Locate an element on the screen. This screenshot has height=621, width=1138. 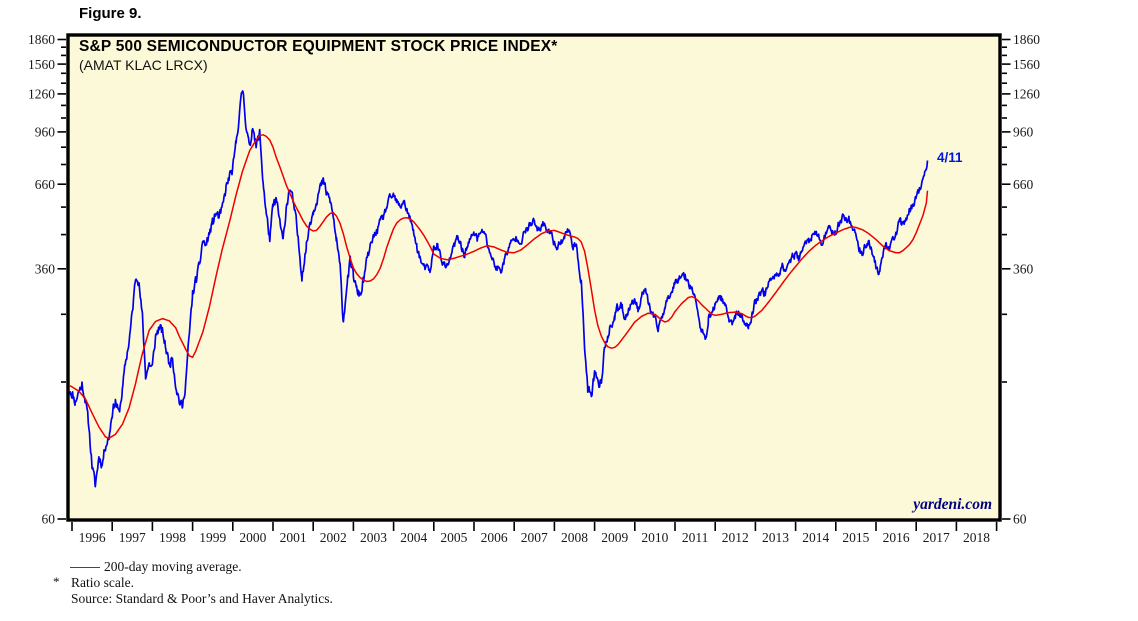
x-axis-year-label: 2016 is located at coordinates (896, 537).